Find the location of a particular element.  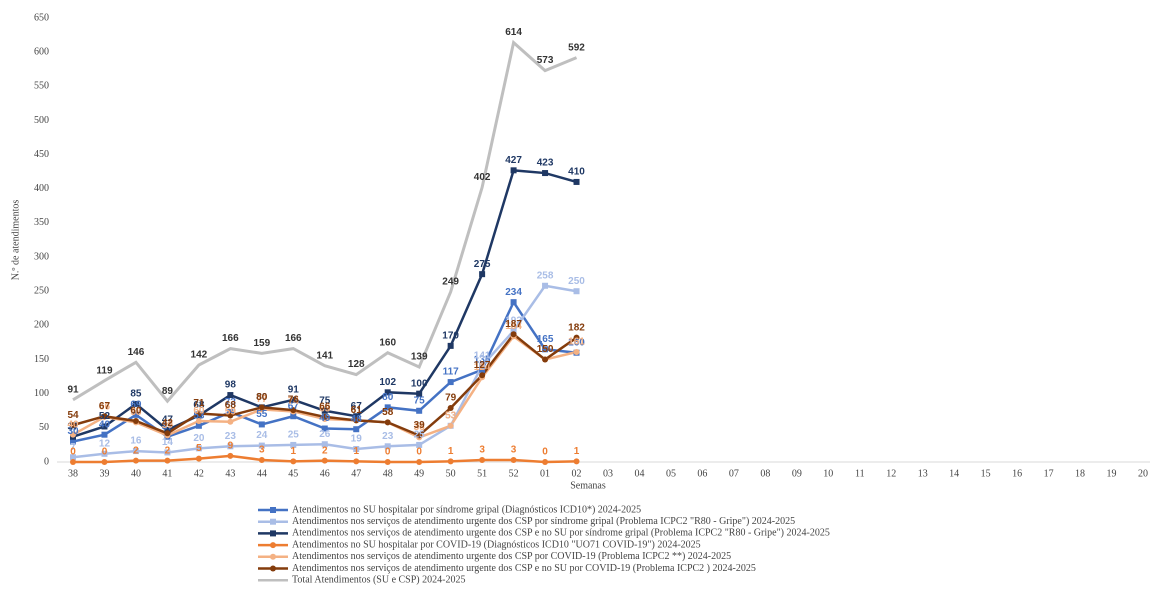

data-label: 73 is located at coordinates (231, 402).